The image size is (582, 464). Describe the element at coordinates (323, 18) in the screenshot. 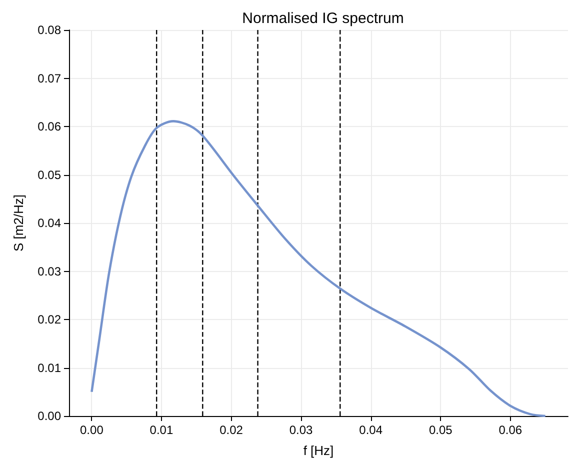

I see `chart-title: Normalised IG spectrum` at that location.